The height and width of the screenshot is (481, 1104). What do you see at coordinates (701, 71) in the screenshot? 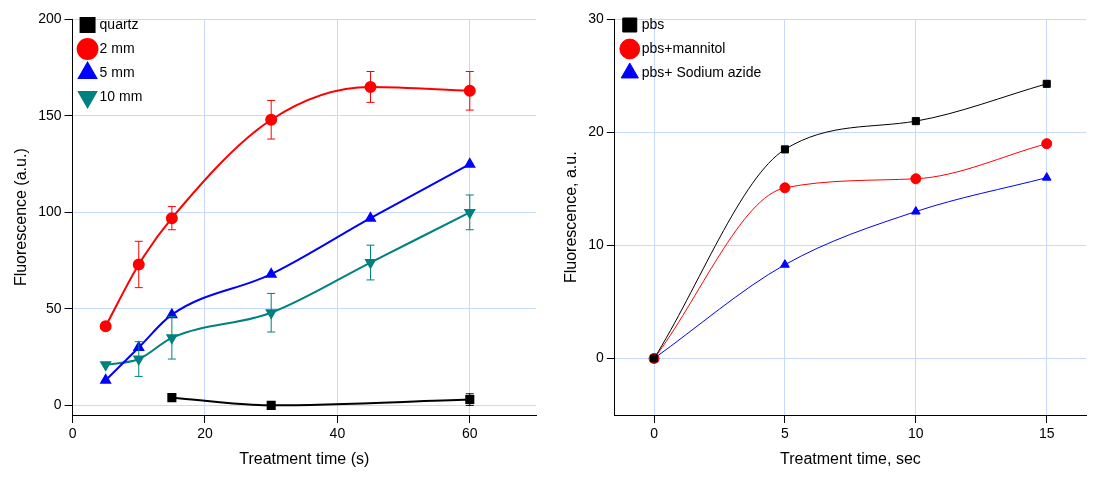
I see `legend-label: pbs+ Sodium azide` at bounding box center [701, 71].